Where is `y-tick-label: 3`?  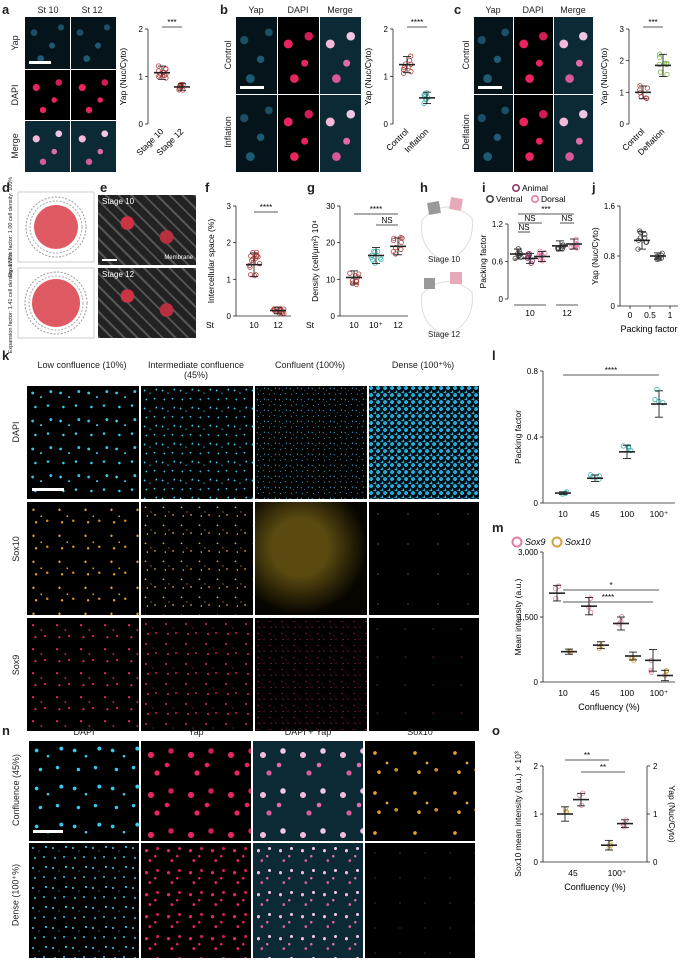
y-tick-label: 3 is located at coordinates (622, 29).